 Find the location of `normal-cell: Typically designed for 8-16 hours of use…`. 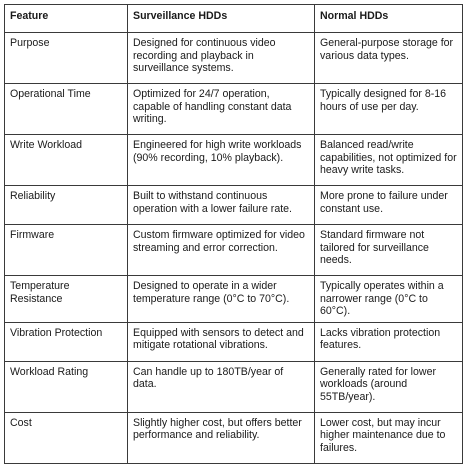

normal-cell: Typically designed for 8-16 hours of use… is located at coordinates (388, 109).